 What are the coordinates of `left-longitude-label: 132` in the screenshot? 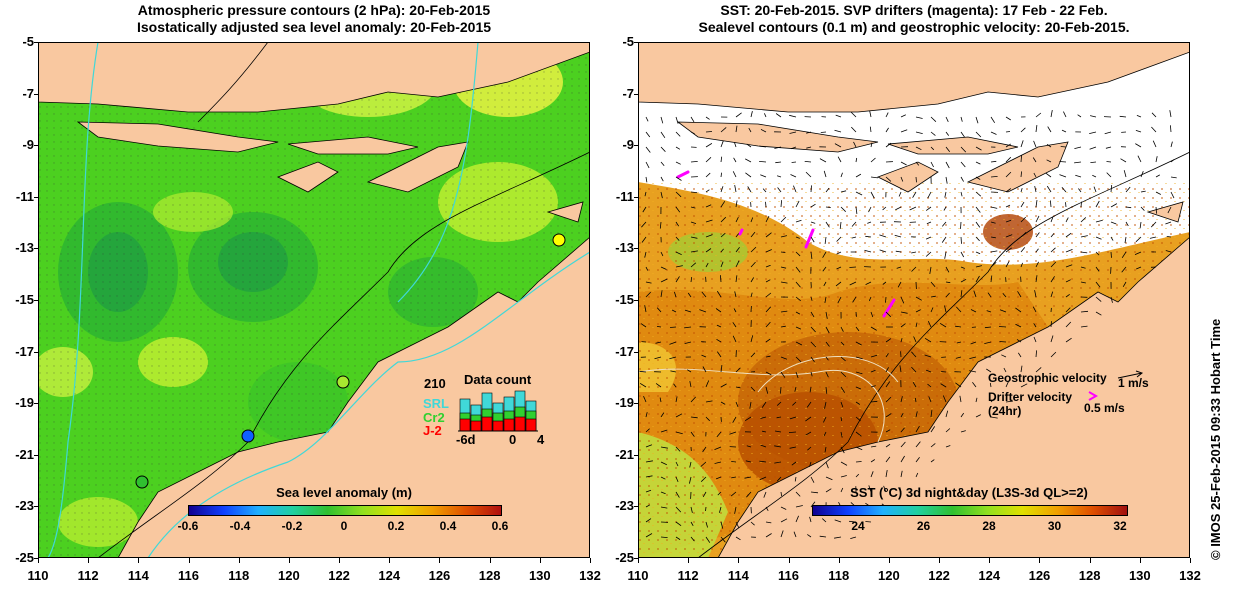 It's located at (590, 575).